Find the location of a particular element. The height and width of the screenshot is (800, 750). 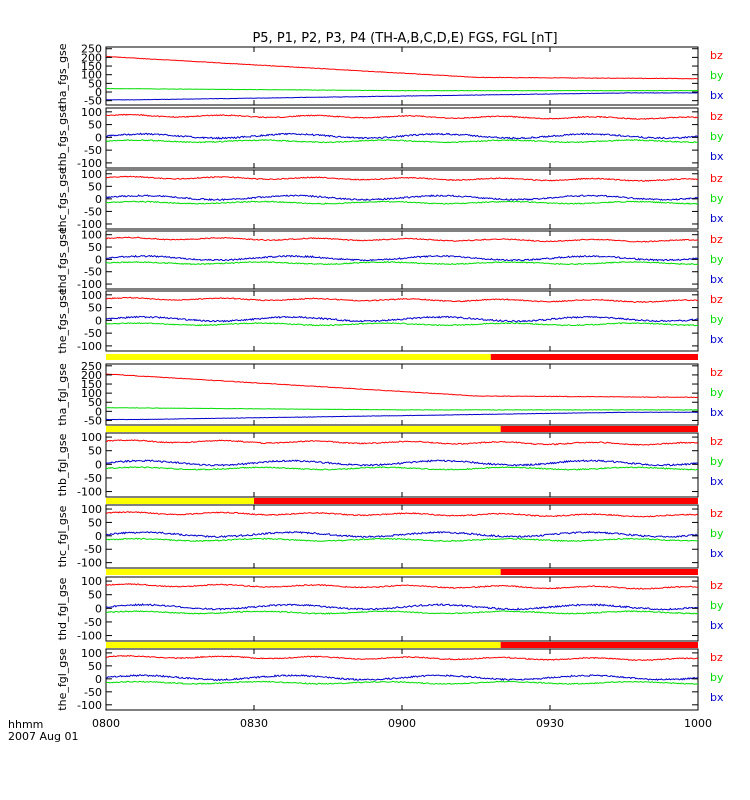

y-tick-label: 200 is located at coordinates (91, 57).